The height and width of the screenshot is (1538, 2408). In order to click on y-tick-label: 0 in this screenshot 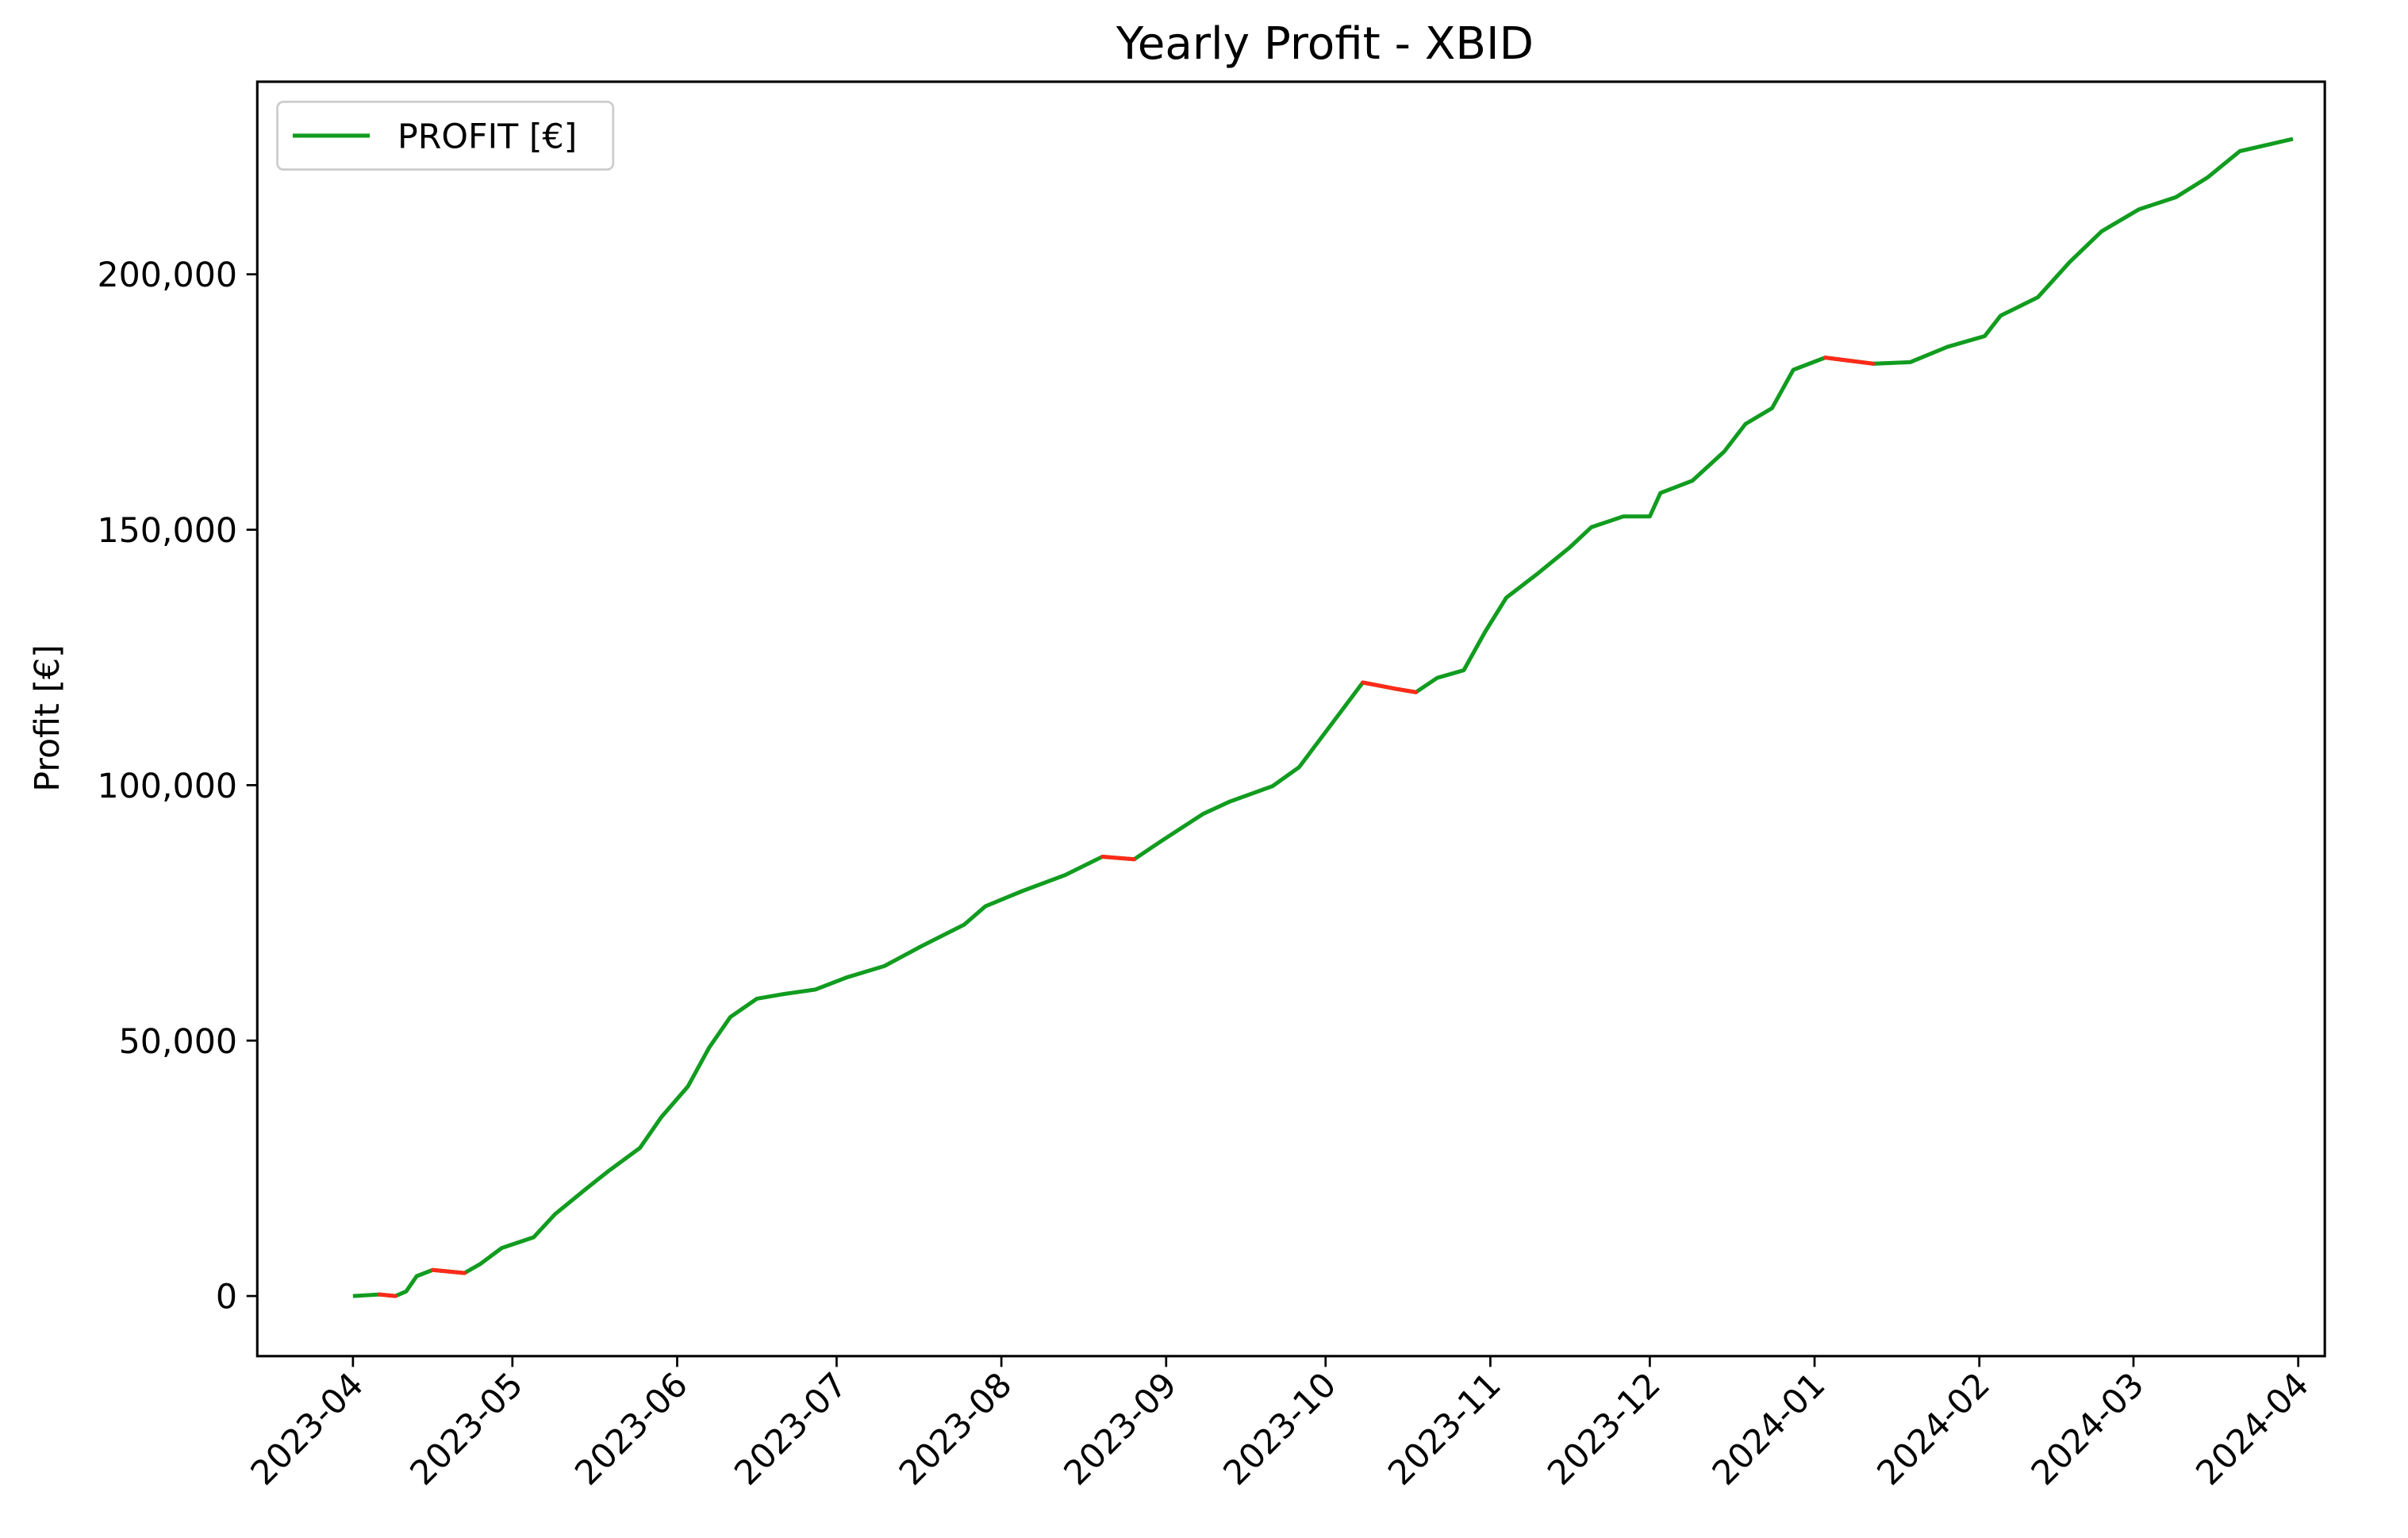, I will do `click(226, 1297)`.